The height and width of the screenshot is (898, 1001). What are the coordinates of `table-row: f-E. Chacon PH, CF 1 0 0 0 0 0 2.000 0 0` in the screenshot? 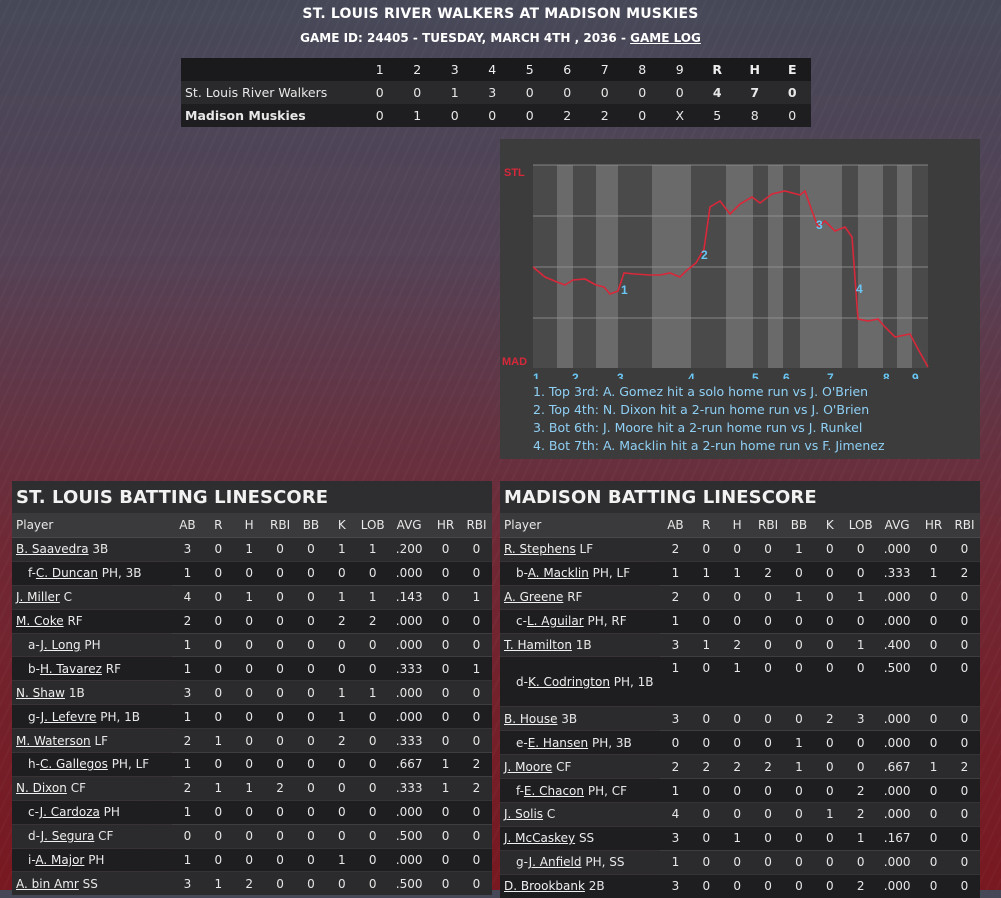 It's located at (740, 790).